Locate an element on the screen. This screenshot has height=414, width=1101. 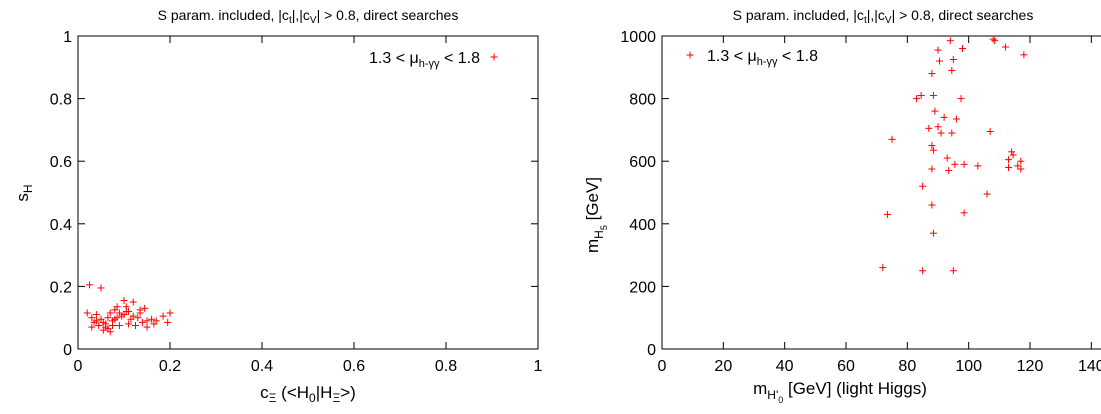
chart-right-points is located at coordinates (953, 155).